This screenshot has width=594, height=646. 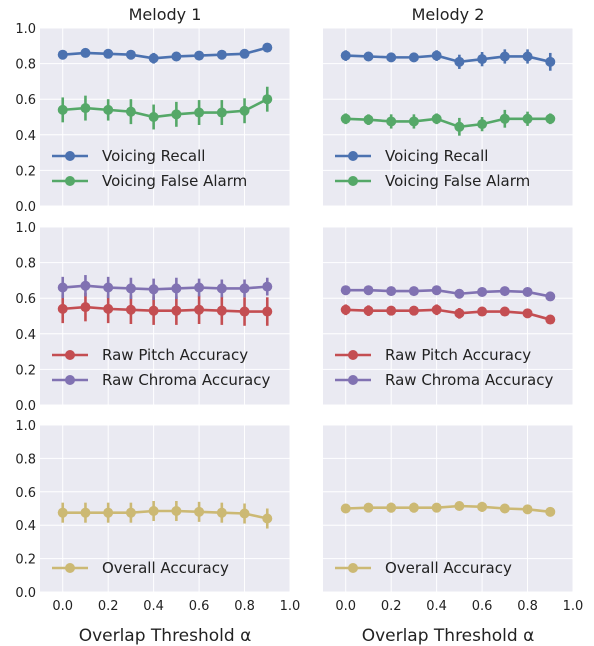 I want to click on legend: Overall Accuracy, so click(x=423, y=568).